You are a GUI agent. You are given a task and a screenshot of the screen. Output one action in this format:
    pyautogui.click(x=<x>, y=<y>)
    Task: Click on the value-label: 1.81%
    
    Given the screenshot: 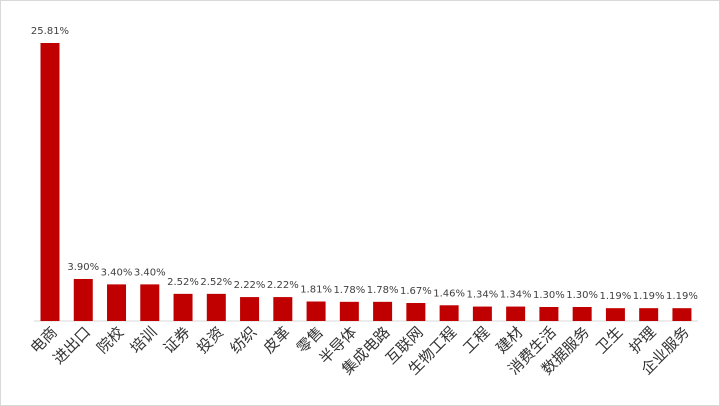 What is the action you would take?
    pyautogui.click(x=316, y=290)
    